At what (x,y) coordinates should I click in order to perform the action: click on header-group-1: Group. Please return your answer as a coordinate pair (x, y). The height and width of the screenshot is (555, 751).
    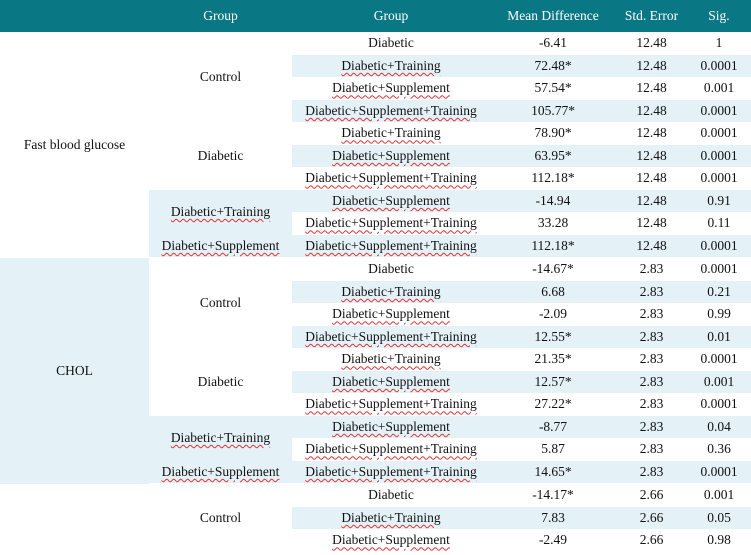
    Looking at the image, I should click on (220, 16).